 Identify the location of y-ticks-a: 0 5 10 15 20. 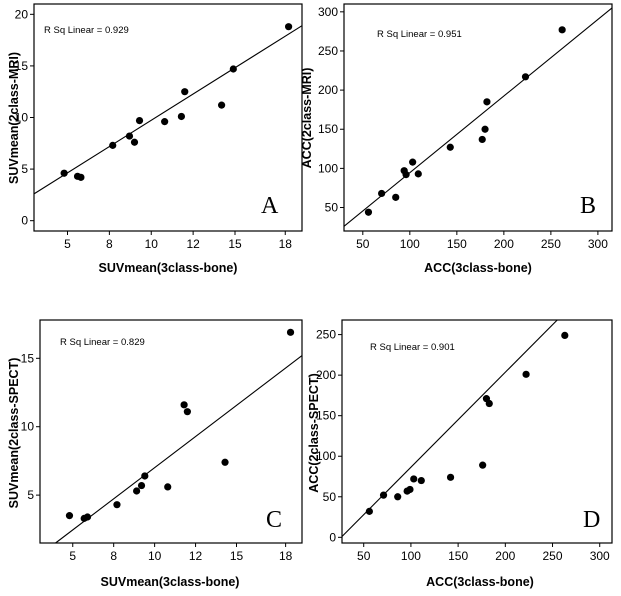
(24, 117).